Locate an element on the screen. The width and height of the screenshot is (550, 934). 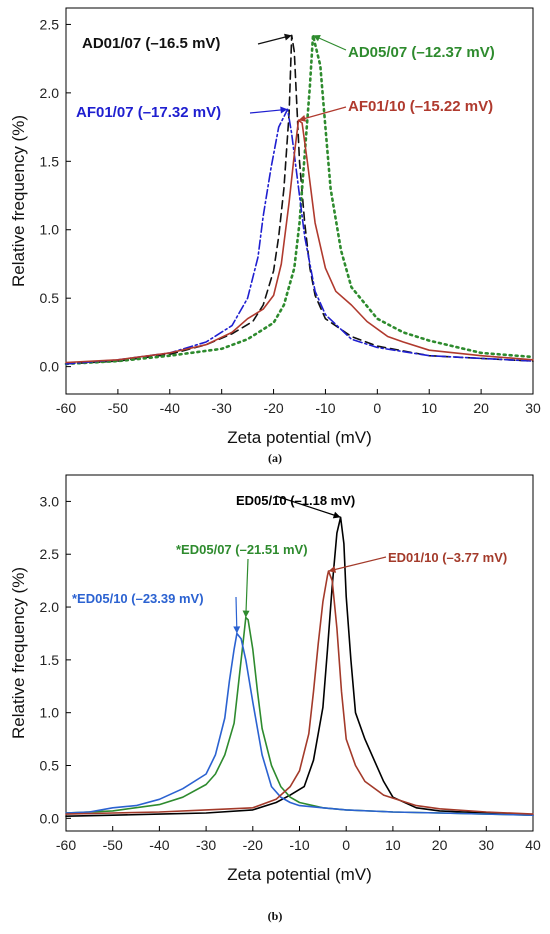
annotation-ad05-07: AD05/07 (–12.37 mV) is located at coordinates (421, 52).